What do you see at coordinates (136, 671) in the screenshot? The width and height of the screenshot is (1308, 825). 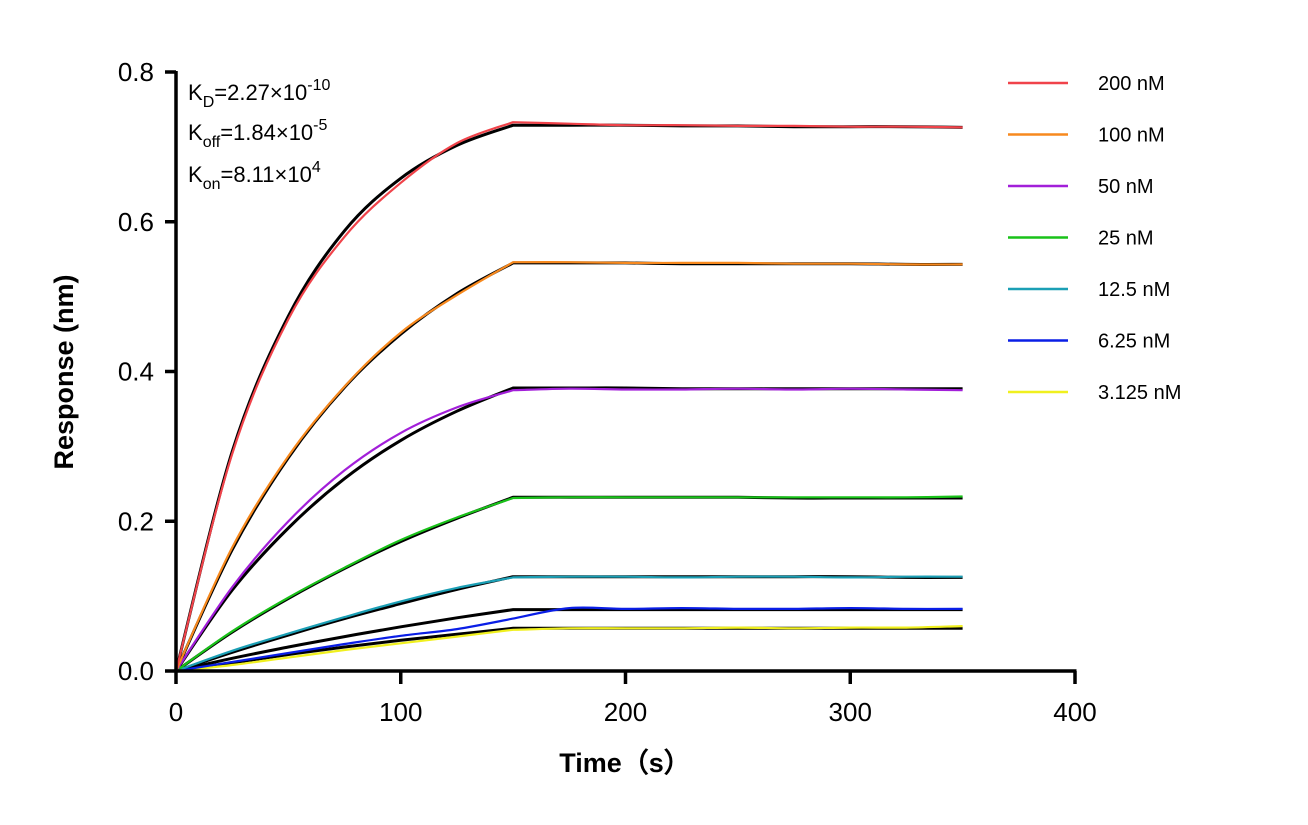 I see `y-tick-label: 0.0` at bounding box center [136, 671].